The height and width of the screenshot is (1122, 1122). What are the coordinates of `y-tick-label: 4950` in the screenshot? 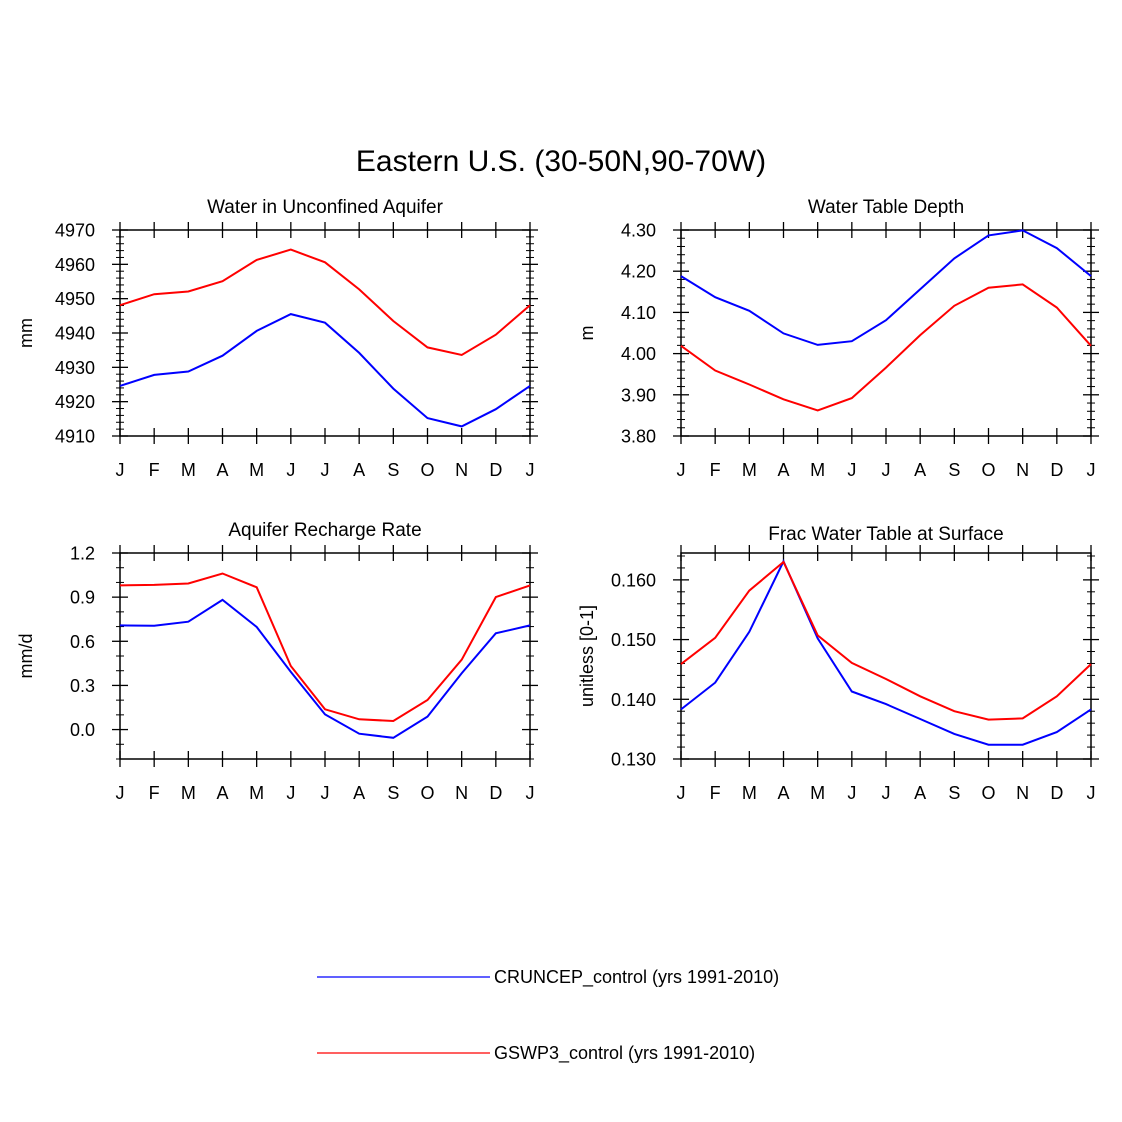 It's located at (75, 299).